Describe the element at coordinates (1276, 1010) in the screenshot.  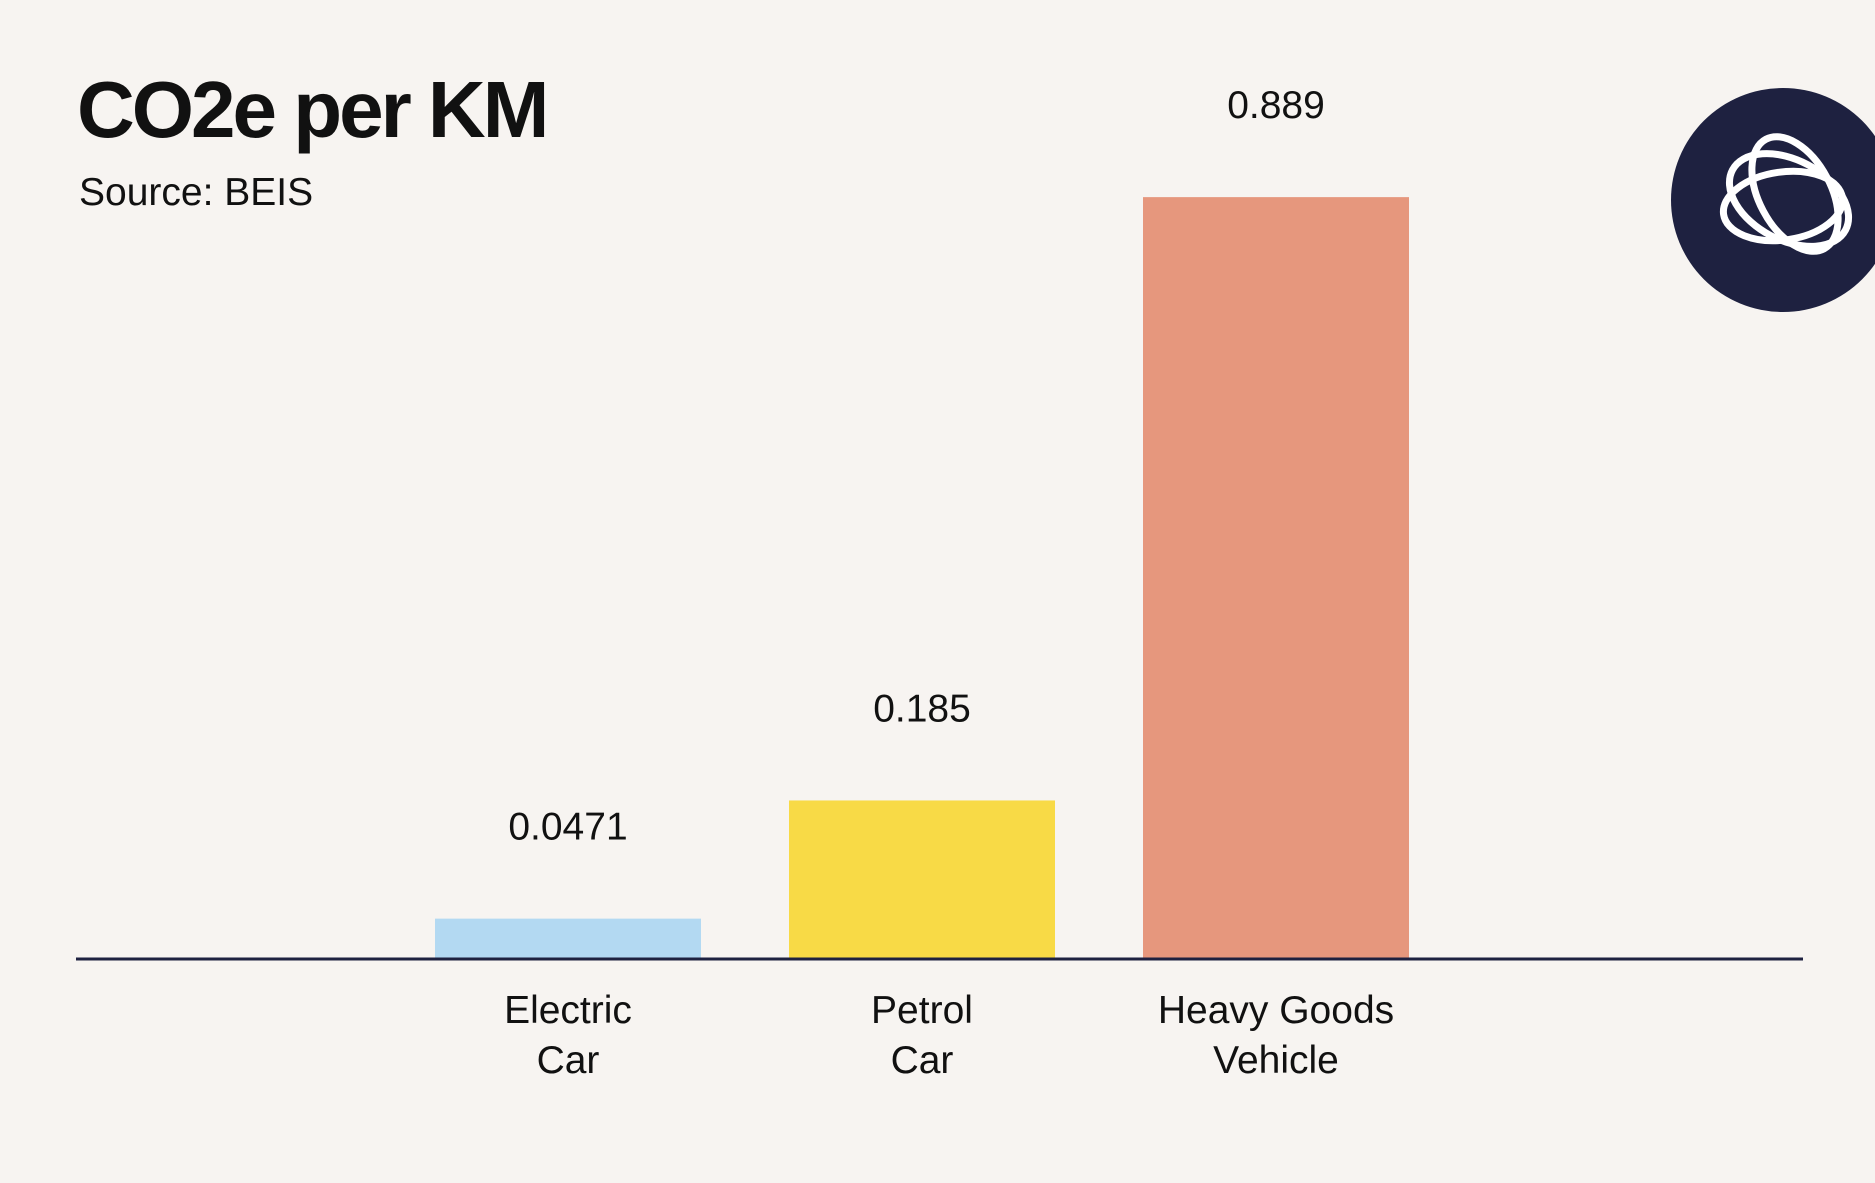
I see `category-label-line: Heavy Goods` at that location.